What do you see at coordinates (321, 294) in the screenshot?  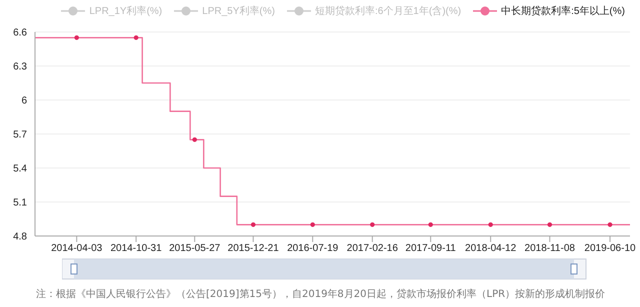 I see `text: 注：根据《中国人民银行公告》（公告[2019]第15号），自2019年8月20日起，贷款市场报价利率（LPR）按新的形成机制报价` at bounding box center [321, 294].